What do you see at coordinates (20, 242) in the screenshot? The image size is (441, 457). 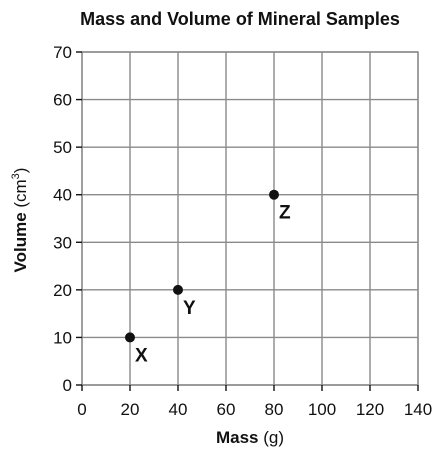 I see `y-axis-label-main: Volume` at bounding box center [20, 242].